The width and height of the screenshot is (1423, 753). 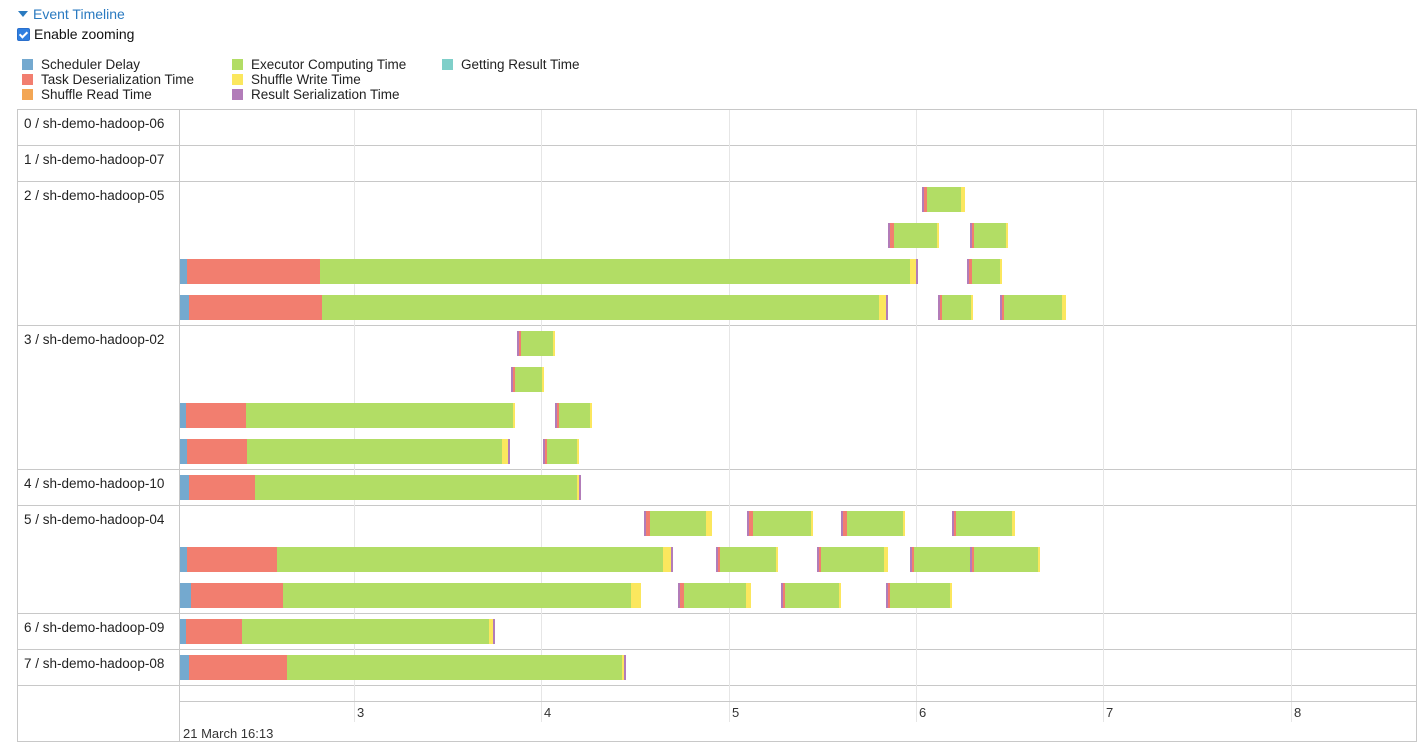 I want to click on legend-item-deser: Task Deserialization Time, so click(x=108, y=79).